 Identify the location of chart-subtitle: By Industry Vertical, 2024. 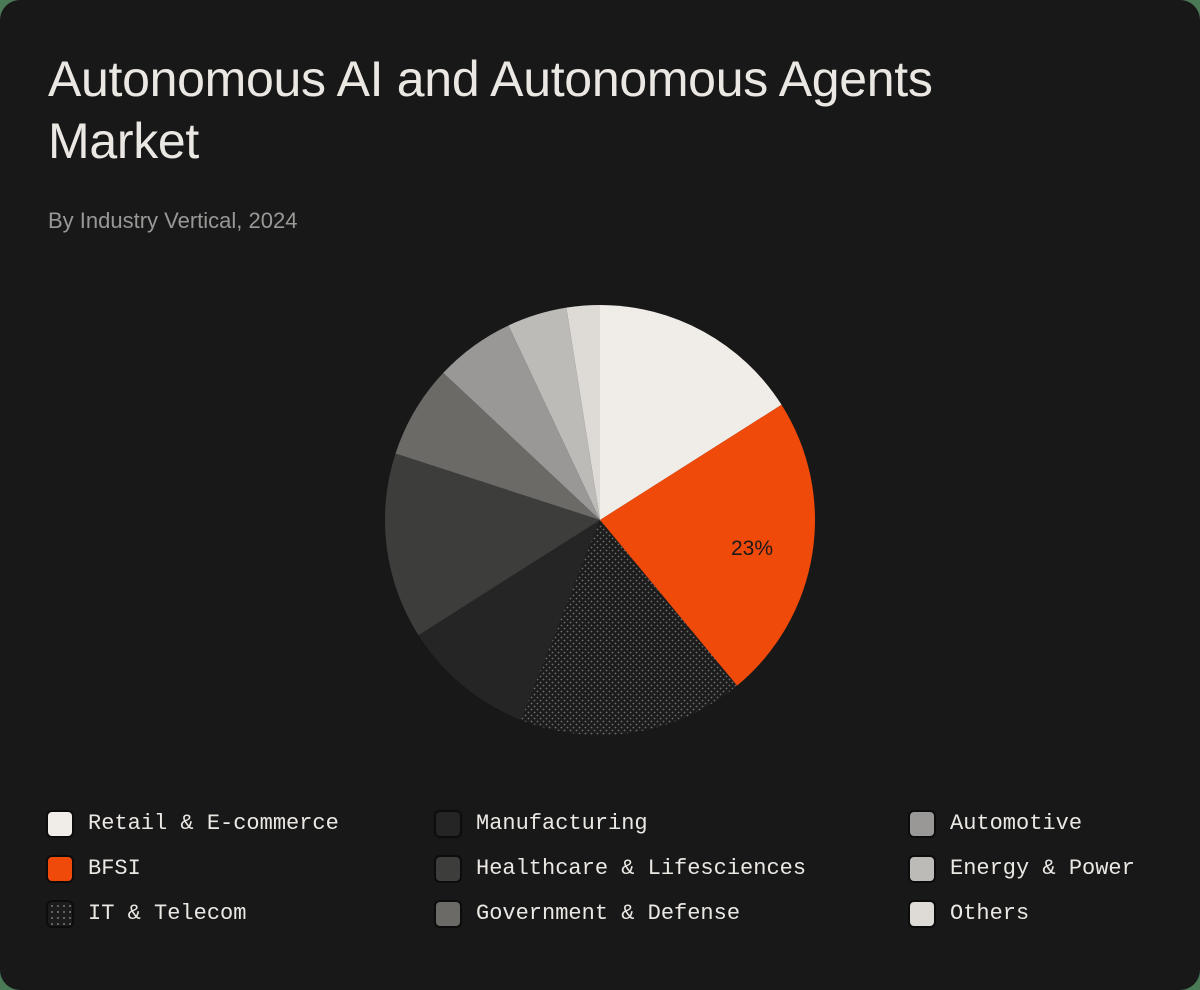
(173, 220).